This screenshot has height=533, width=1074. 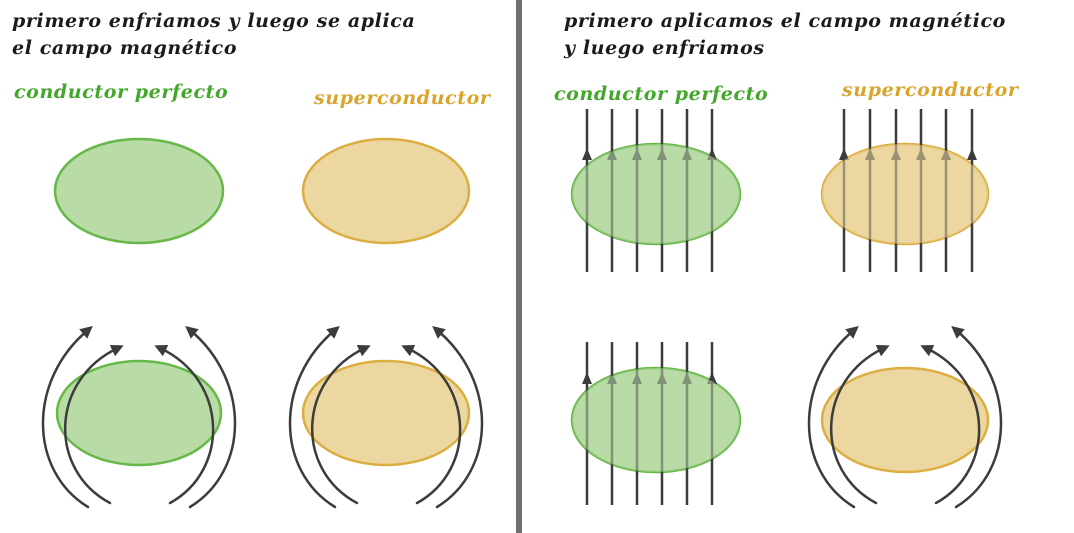 I want to click on superconductor-ellipse-no-field, so click(x=386, y=191).